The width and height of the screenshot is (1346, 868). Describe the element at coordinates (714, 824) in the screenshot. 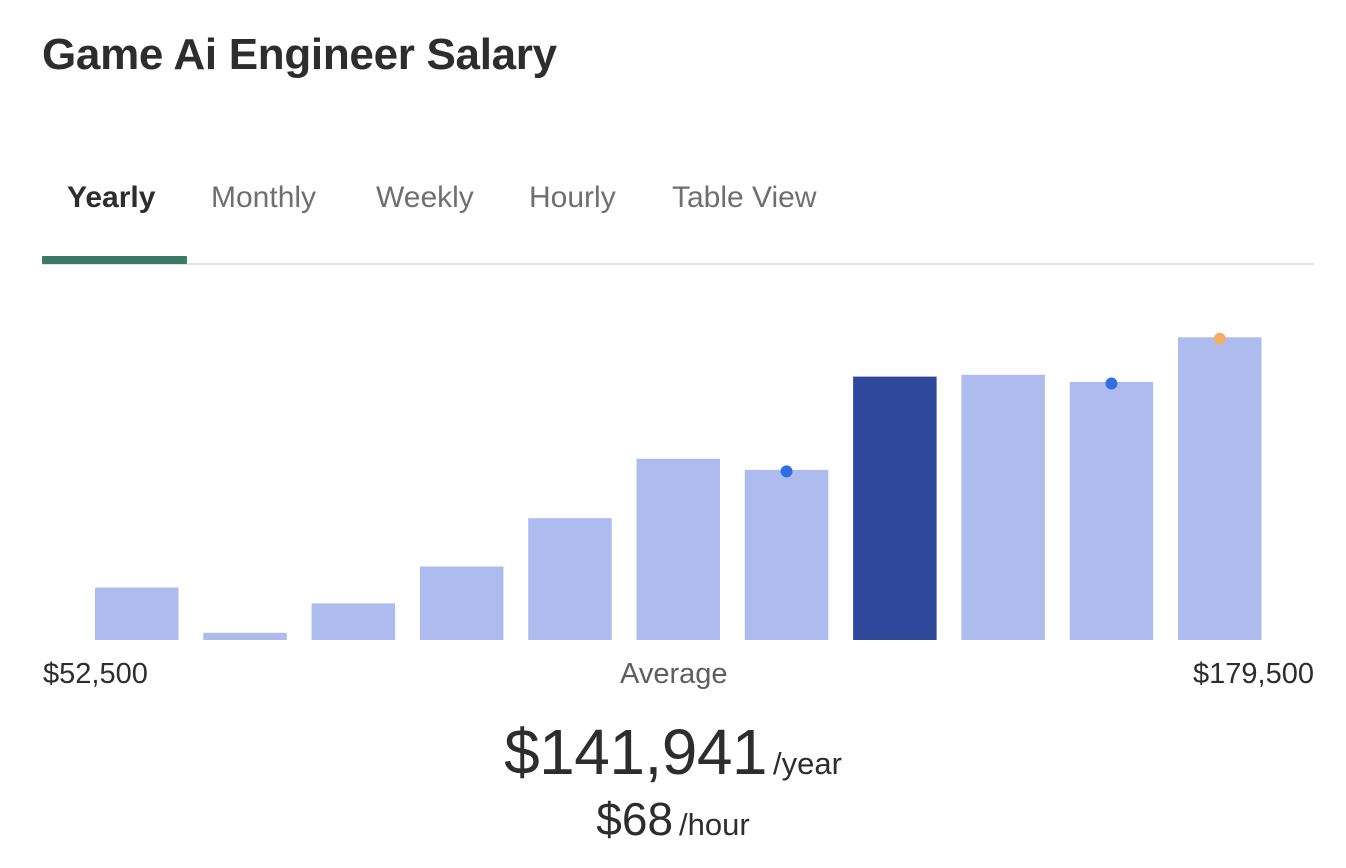

I see `hourly-salary-unit: /hour` at that location.